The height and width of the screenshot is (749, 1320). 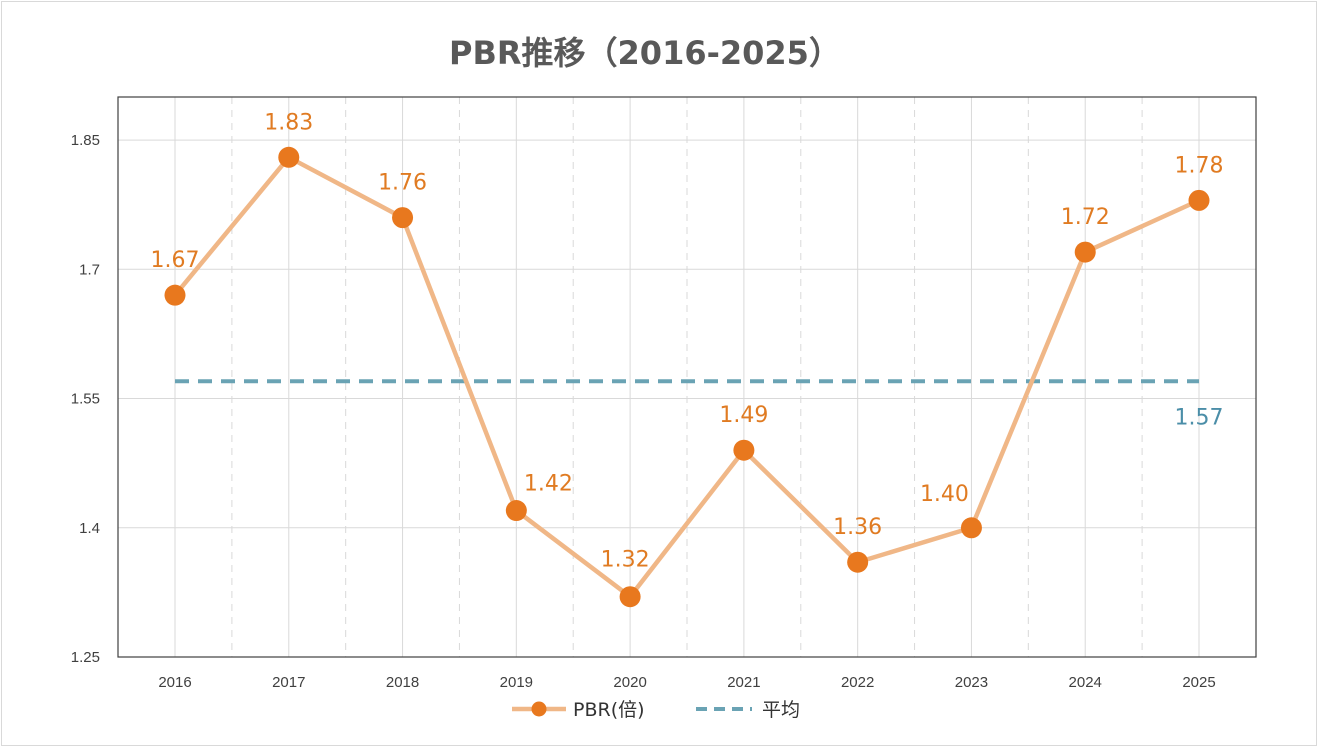 What do you see at coordinates (971, 682) in the screenshot?
I see `x-tick-label: 2023` at bounding box center [971, 682].